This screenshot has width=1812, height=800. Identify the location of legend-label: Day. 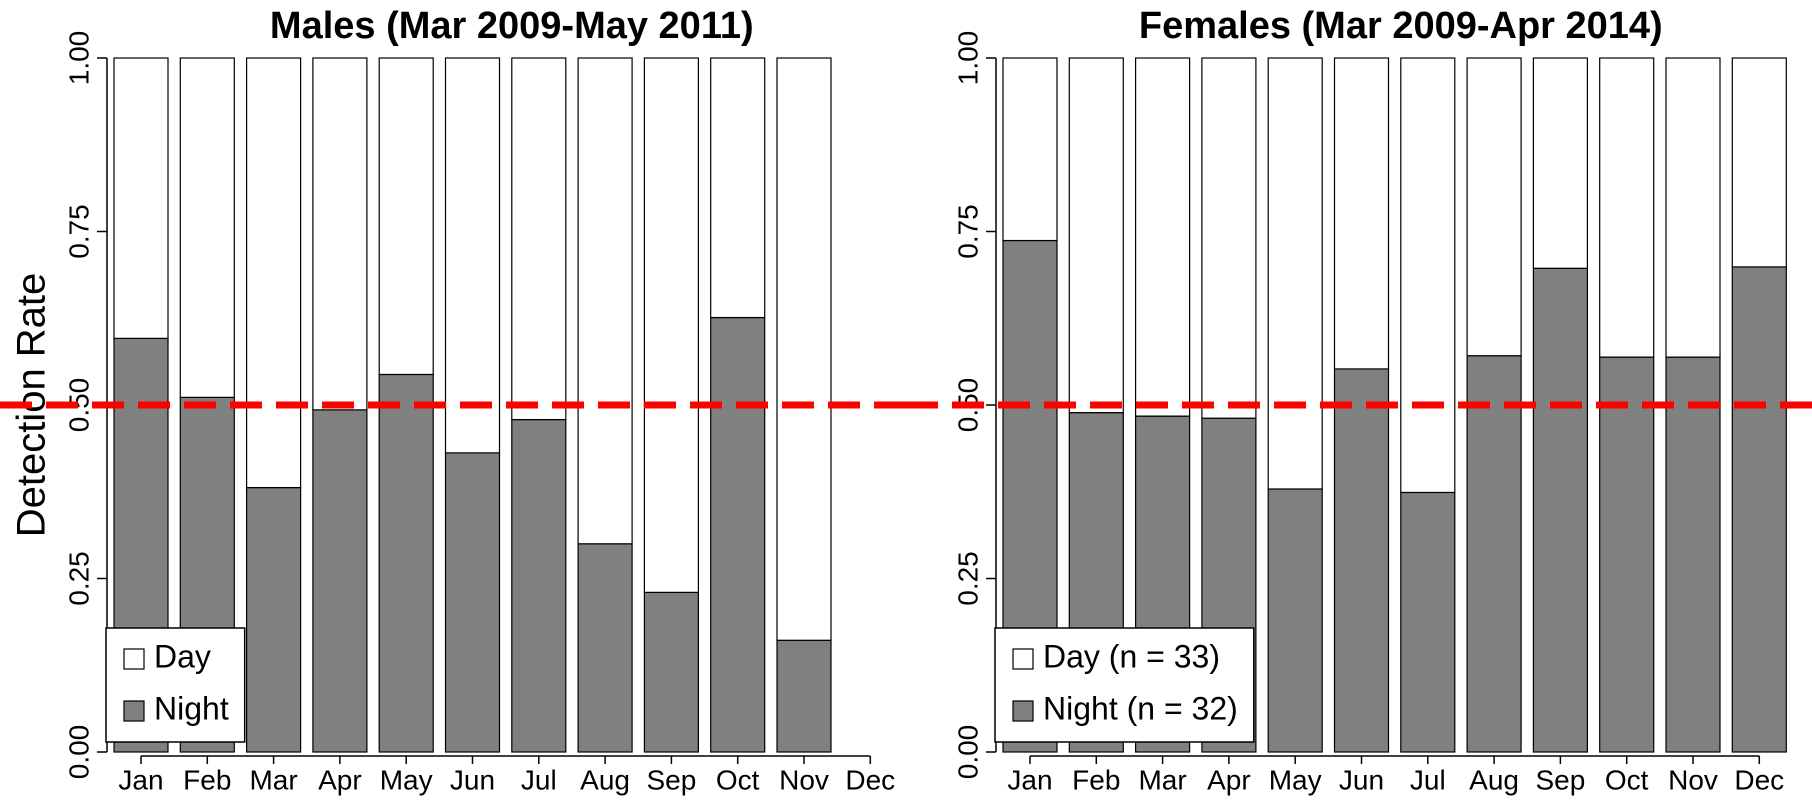
(182, 656).